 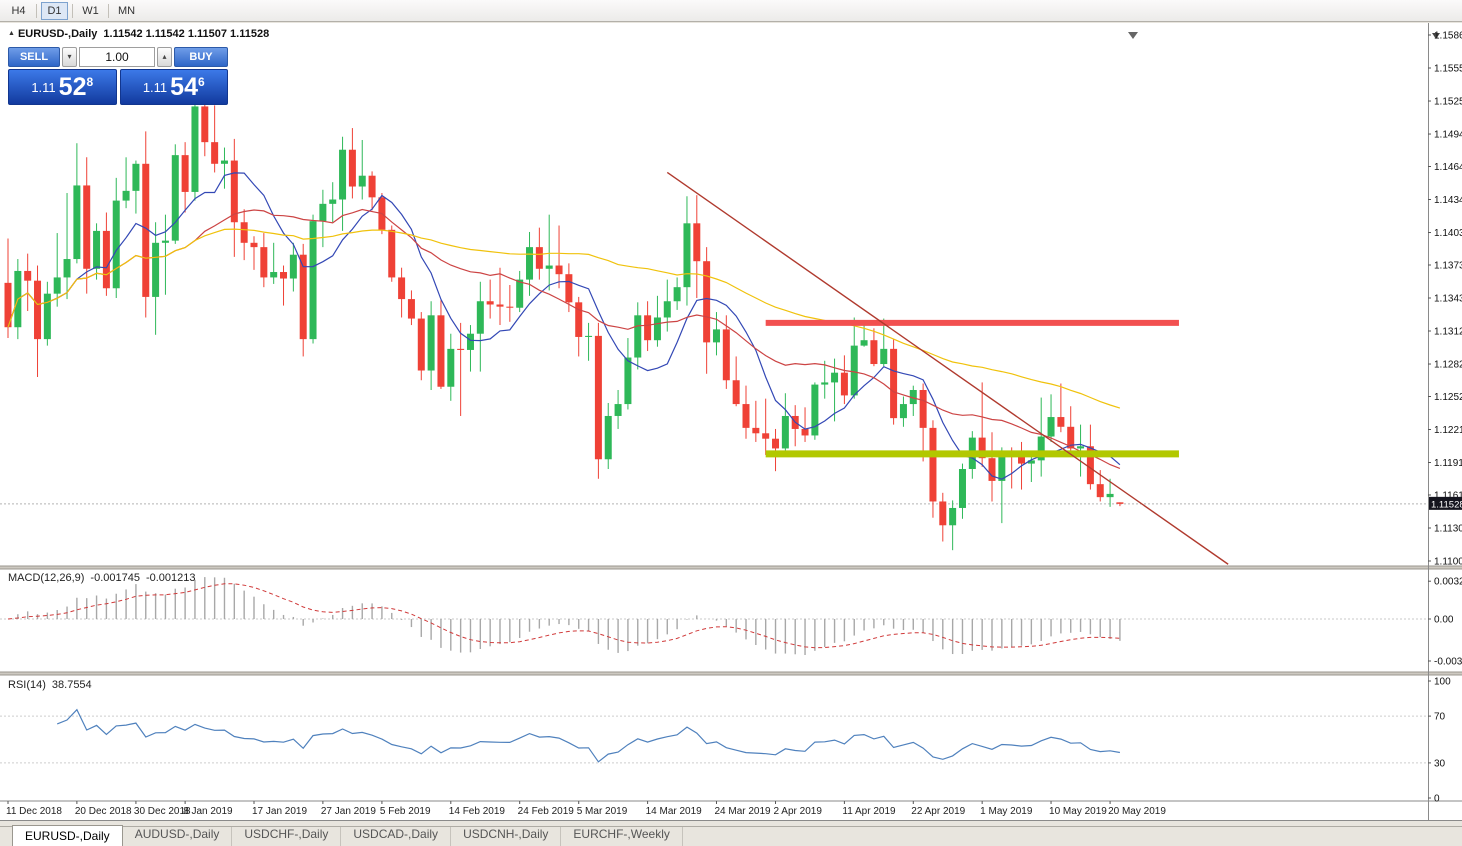 What do you see at coordinates (201, 82) in the screenshot?
I see `buy-price-sup: 6` at bounding box center [201, 82].